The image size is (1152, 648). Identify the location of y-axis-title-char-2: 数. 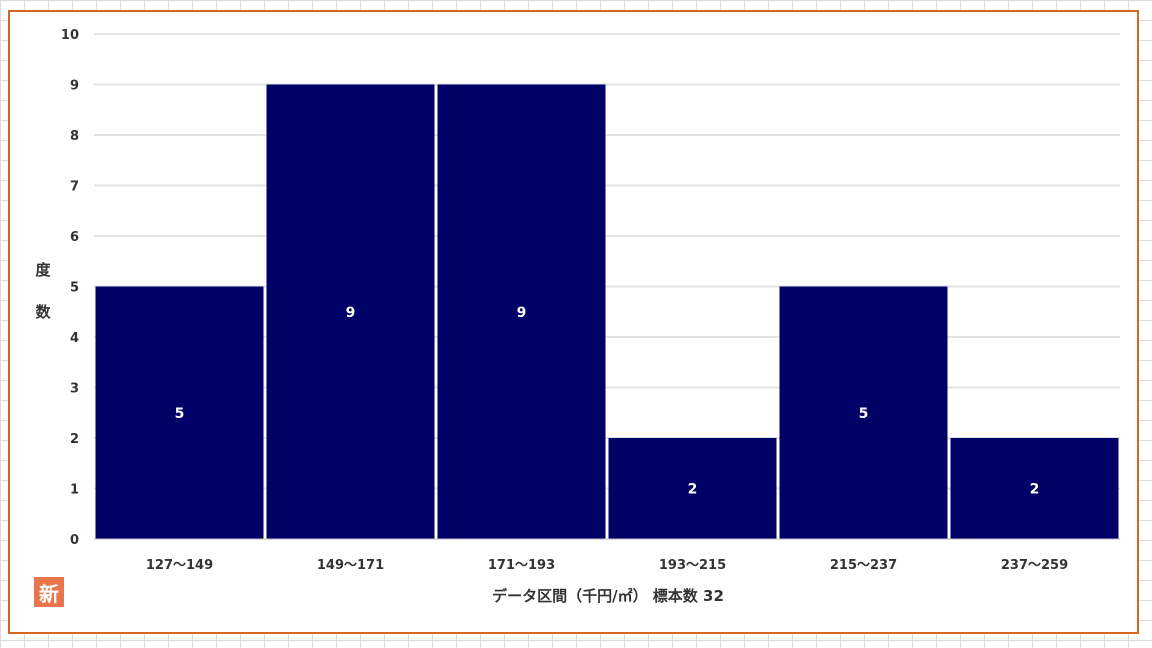
(43, 312).